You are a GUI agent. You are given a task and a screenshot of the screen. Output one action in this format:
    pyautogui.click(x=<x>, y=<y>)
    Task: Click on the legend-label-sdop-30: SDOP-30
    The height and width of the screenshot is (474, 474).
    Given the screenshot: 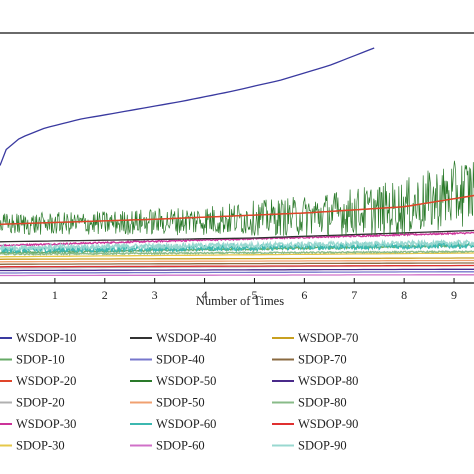 What is the action you would take?
    pyautogui.click(x=40, y=446)
    